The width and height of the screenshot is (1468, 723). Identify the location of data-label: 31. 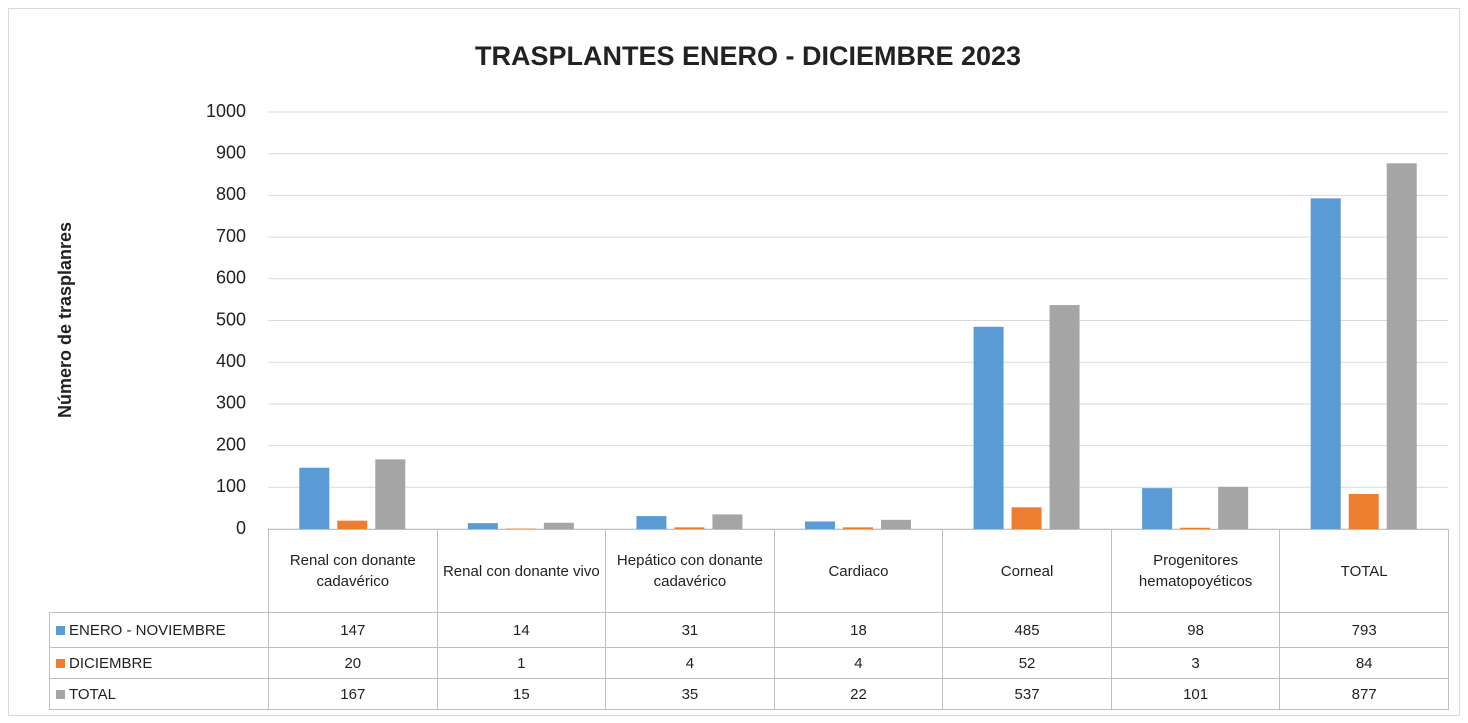
(690, 630).